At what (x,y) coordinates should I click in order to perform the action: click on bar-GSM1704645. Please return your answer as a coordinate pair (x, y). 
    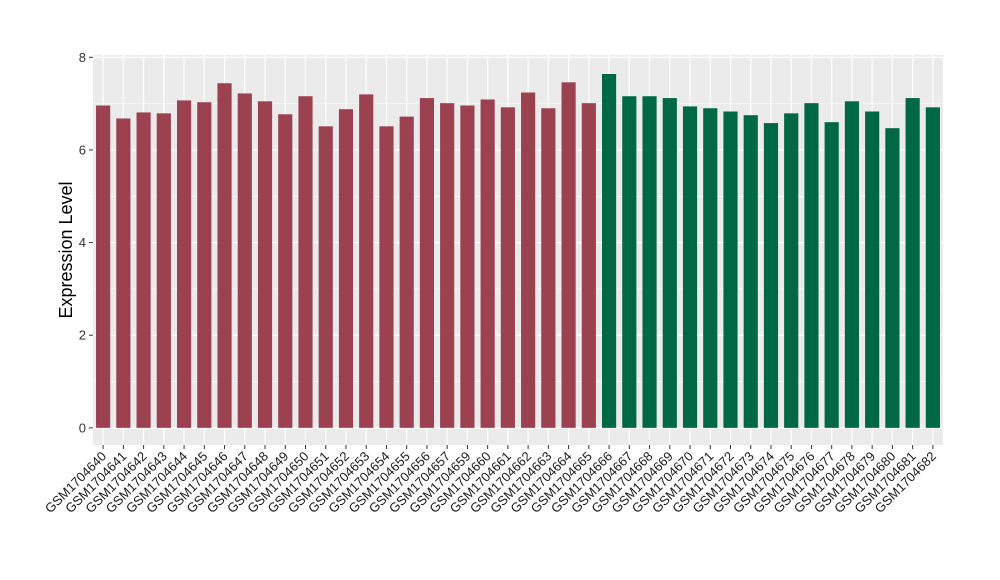
    Looking at the image, I should click on (204, 265).